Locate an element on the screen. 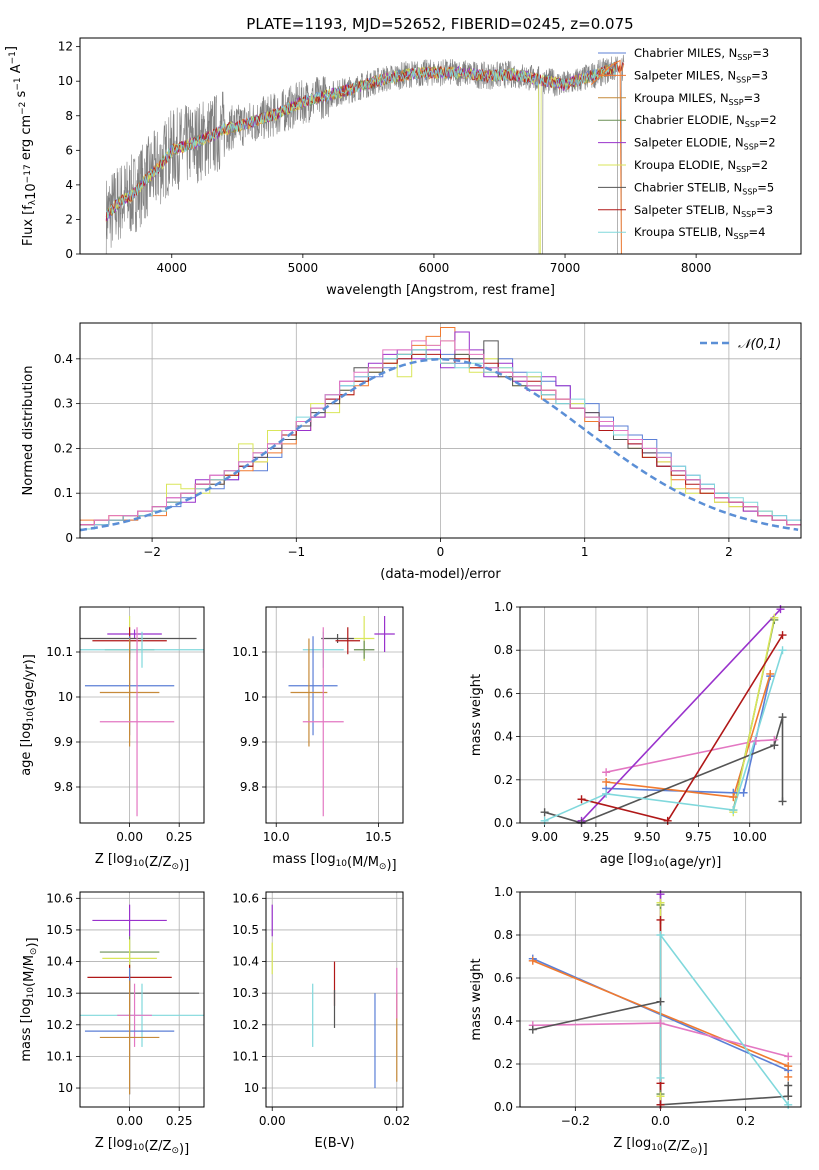 This screenshot has height=1170, width=819. x-tick-label: 8000 is located at coordinates (696, 268).